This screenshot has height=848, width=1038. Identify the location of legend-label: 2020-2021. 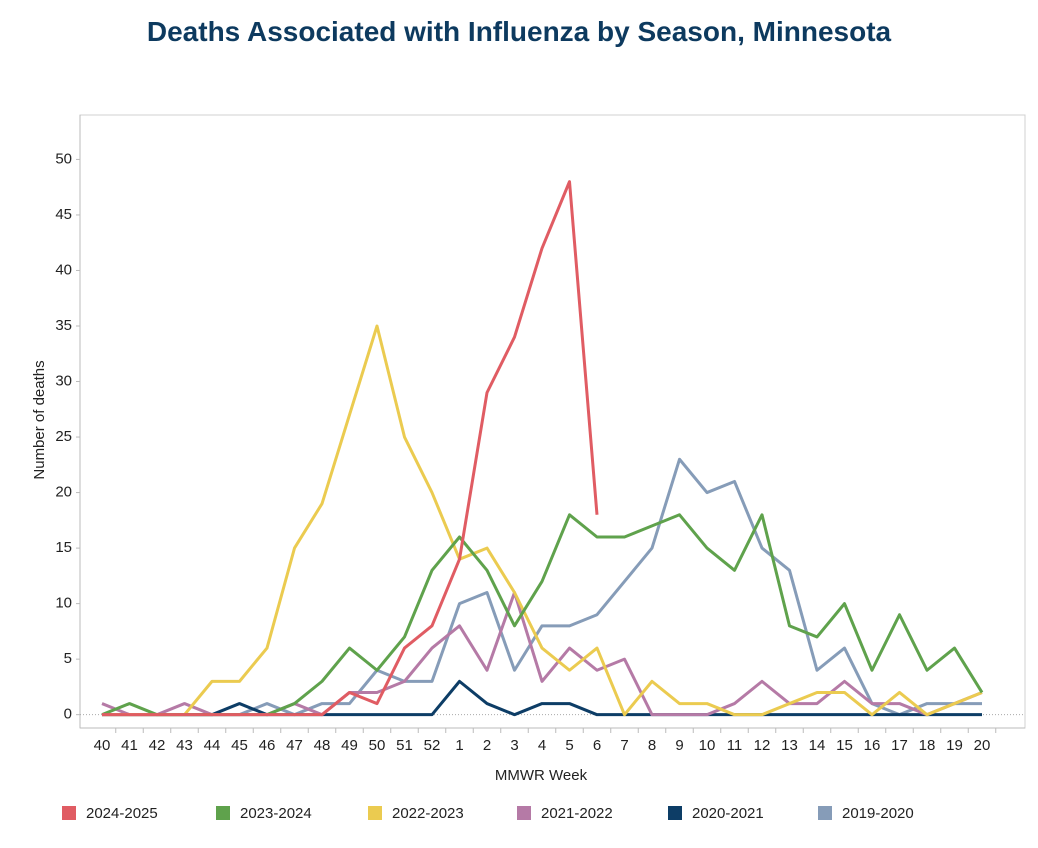
(728, 813).